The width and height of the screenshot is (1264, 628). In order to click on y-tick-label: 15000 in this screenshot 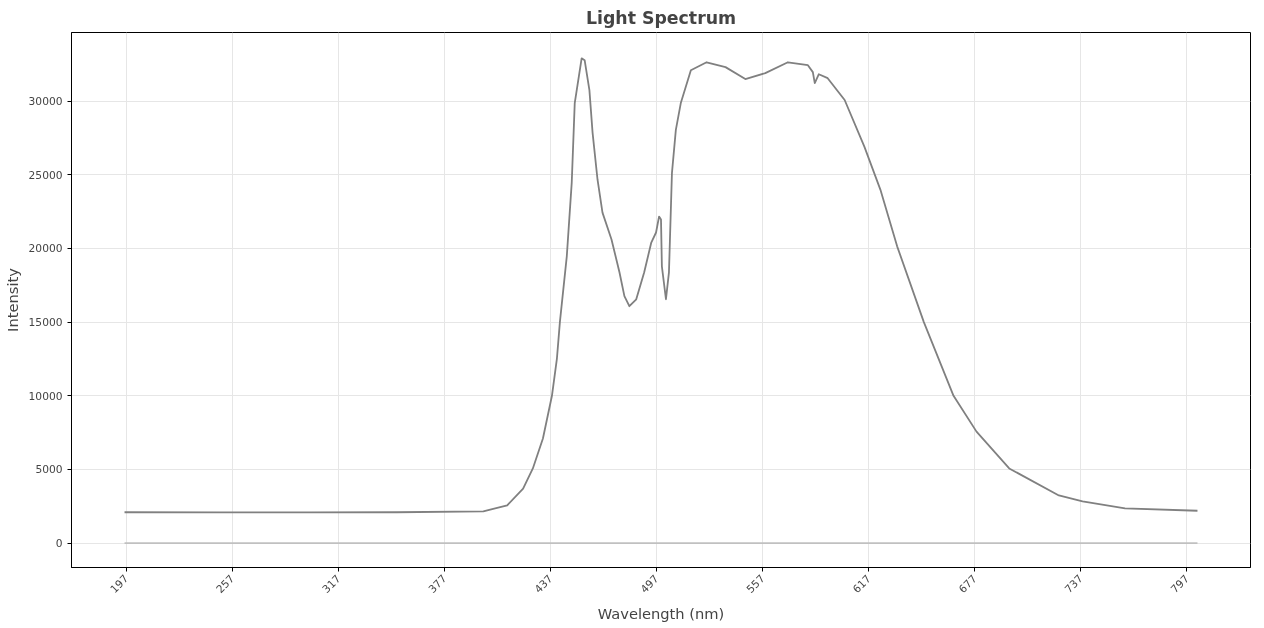, I will do `click(45, 323)`.